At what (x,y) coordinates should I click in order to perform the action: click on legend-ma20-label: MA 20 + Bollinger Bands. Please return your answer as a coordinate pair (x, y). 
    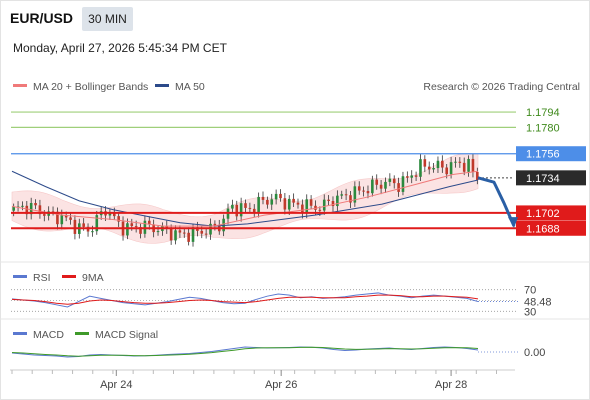
    Looking at the image, I should click on (90, 87).